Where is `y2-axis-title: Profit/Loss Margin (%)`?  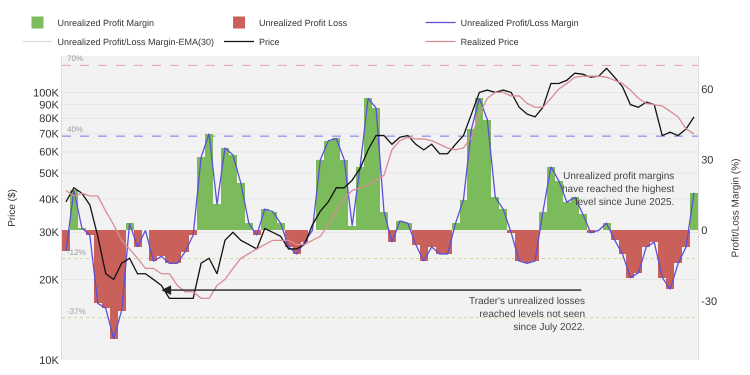
y2-axis-title: Profit/Loss Margin (%) is located at coordinates (736, 208).